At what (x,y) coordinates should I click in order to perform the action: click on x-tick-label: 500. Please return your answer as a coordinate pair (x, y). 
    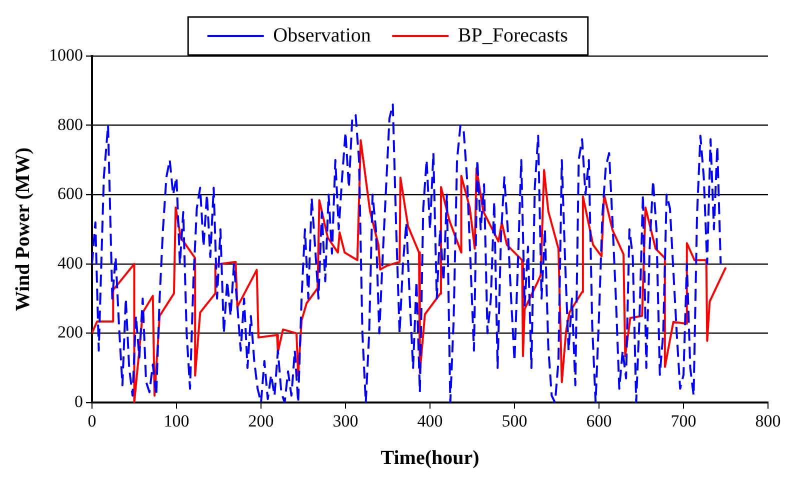
    Looking at the image, I should click on (515, 420).